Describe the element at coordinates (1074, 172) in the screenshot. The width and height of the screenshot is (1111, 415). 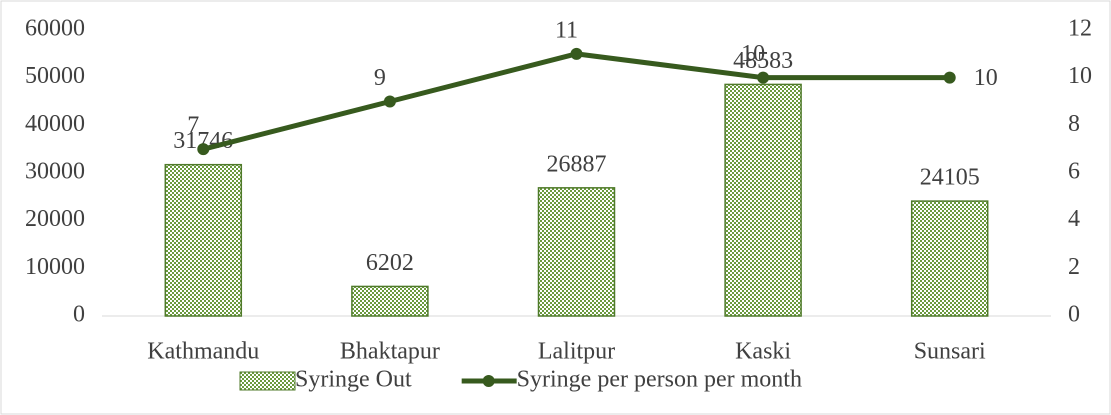
I see `y2-tick-label: 6` at that location.